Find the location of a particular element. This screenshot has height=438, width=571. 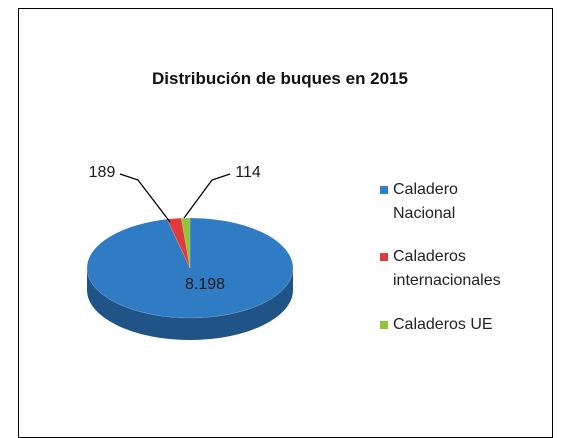

legend-label: Caladeros UE is located at coordinates (443, 324).